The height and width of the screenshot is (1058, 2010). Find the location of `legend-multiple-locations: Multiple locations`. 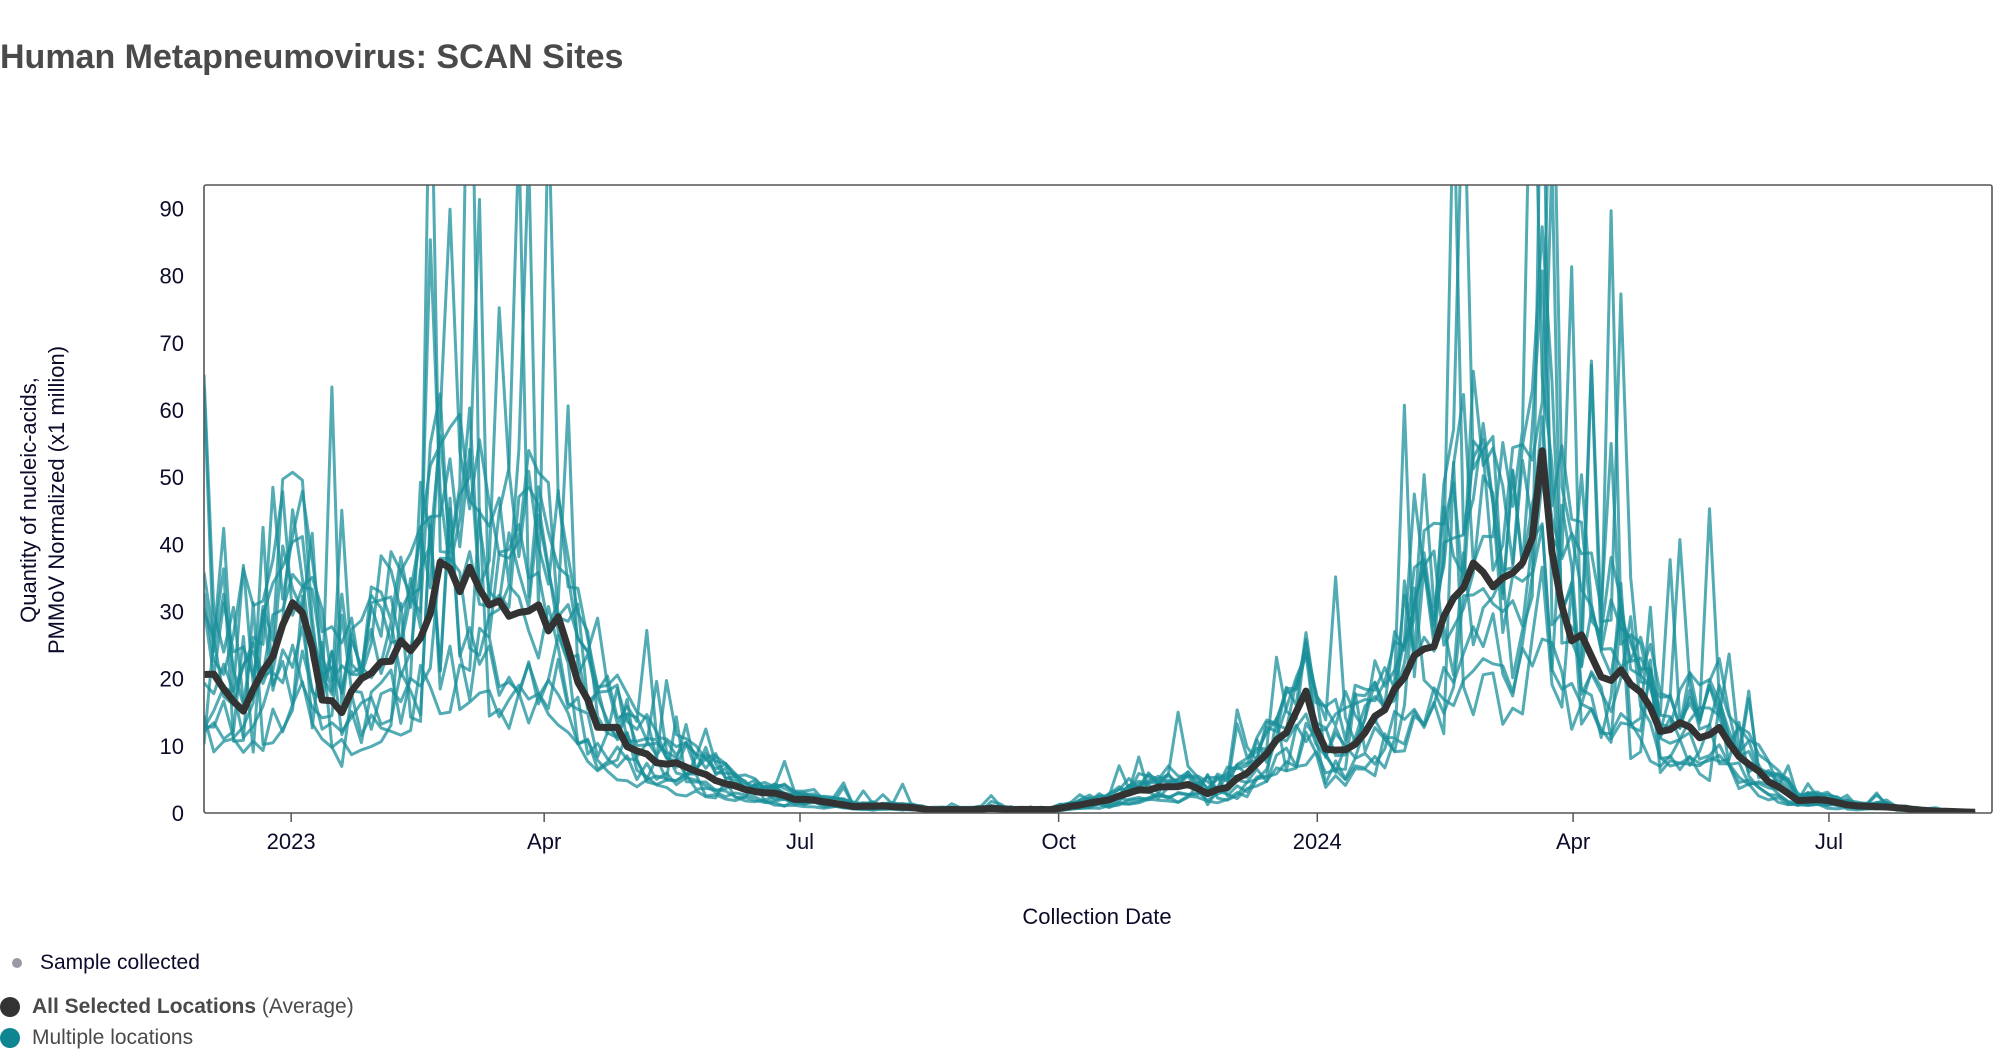

legend-multiple-locations: Multiple locations is located at coordinates (96, 1038).